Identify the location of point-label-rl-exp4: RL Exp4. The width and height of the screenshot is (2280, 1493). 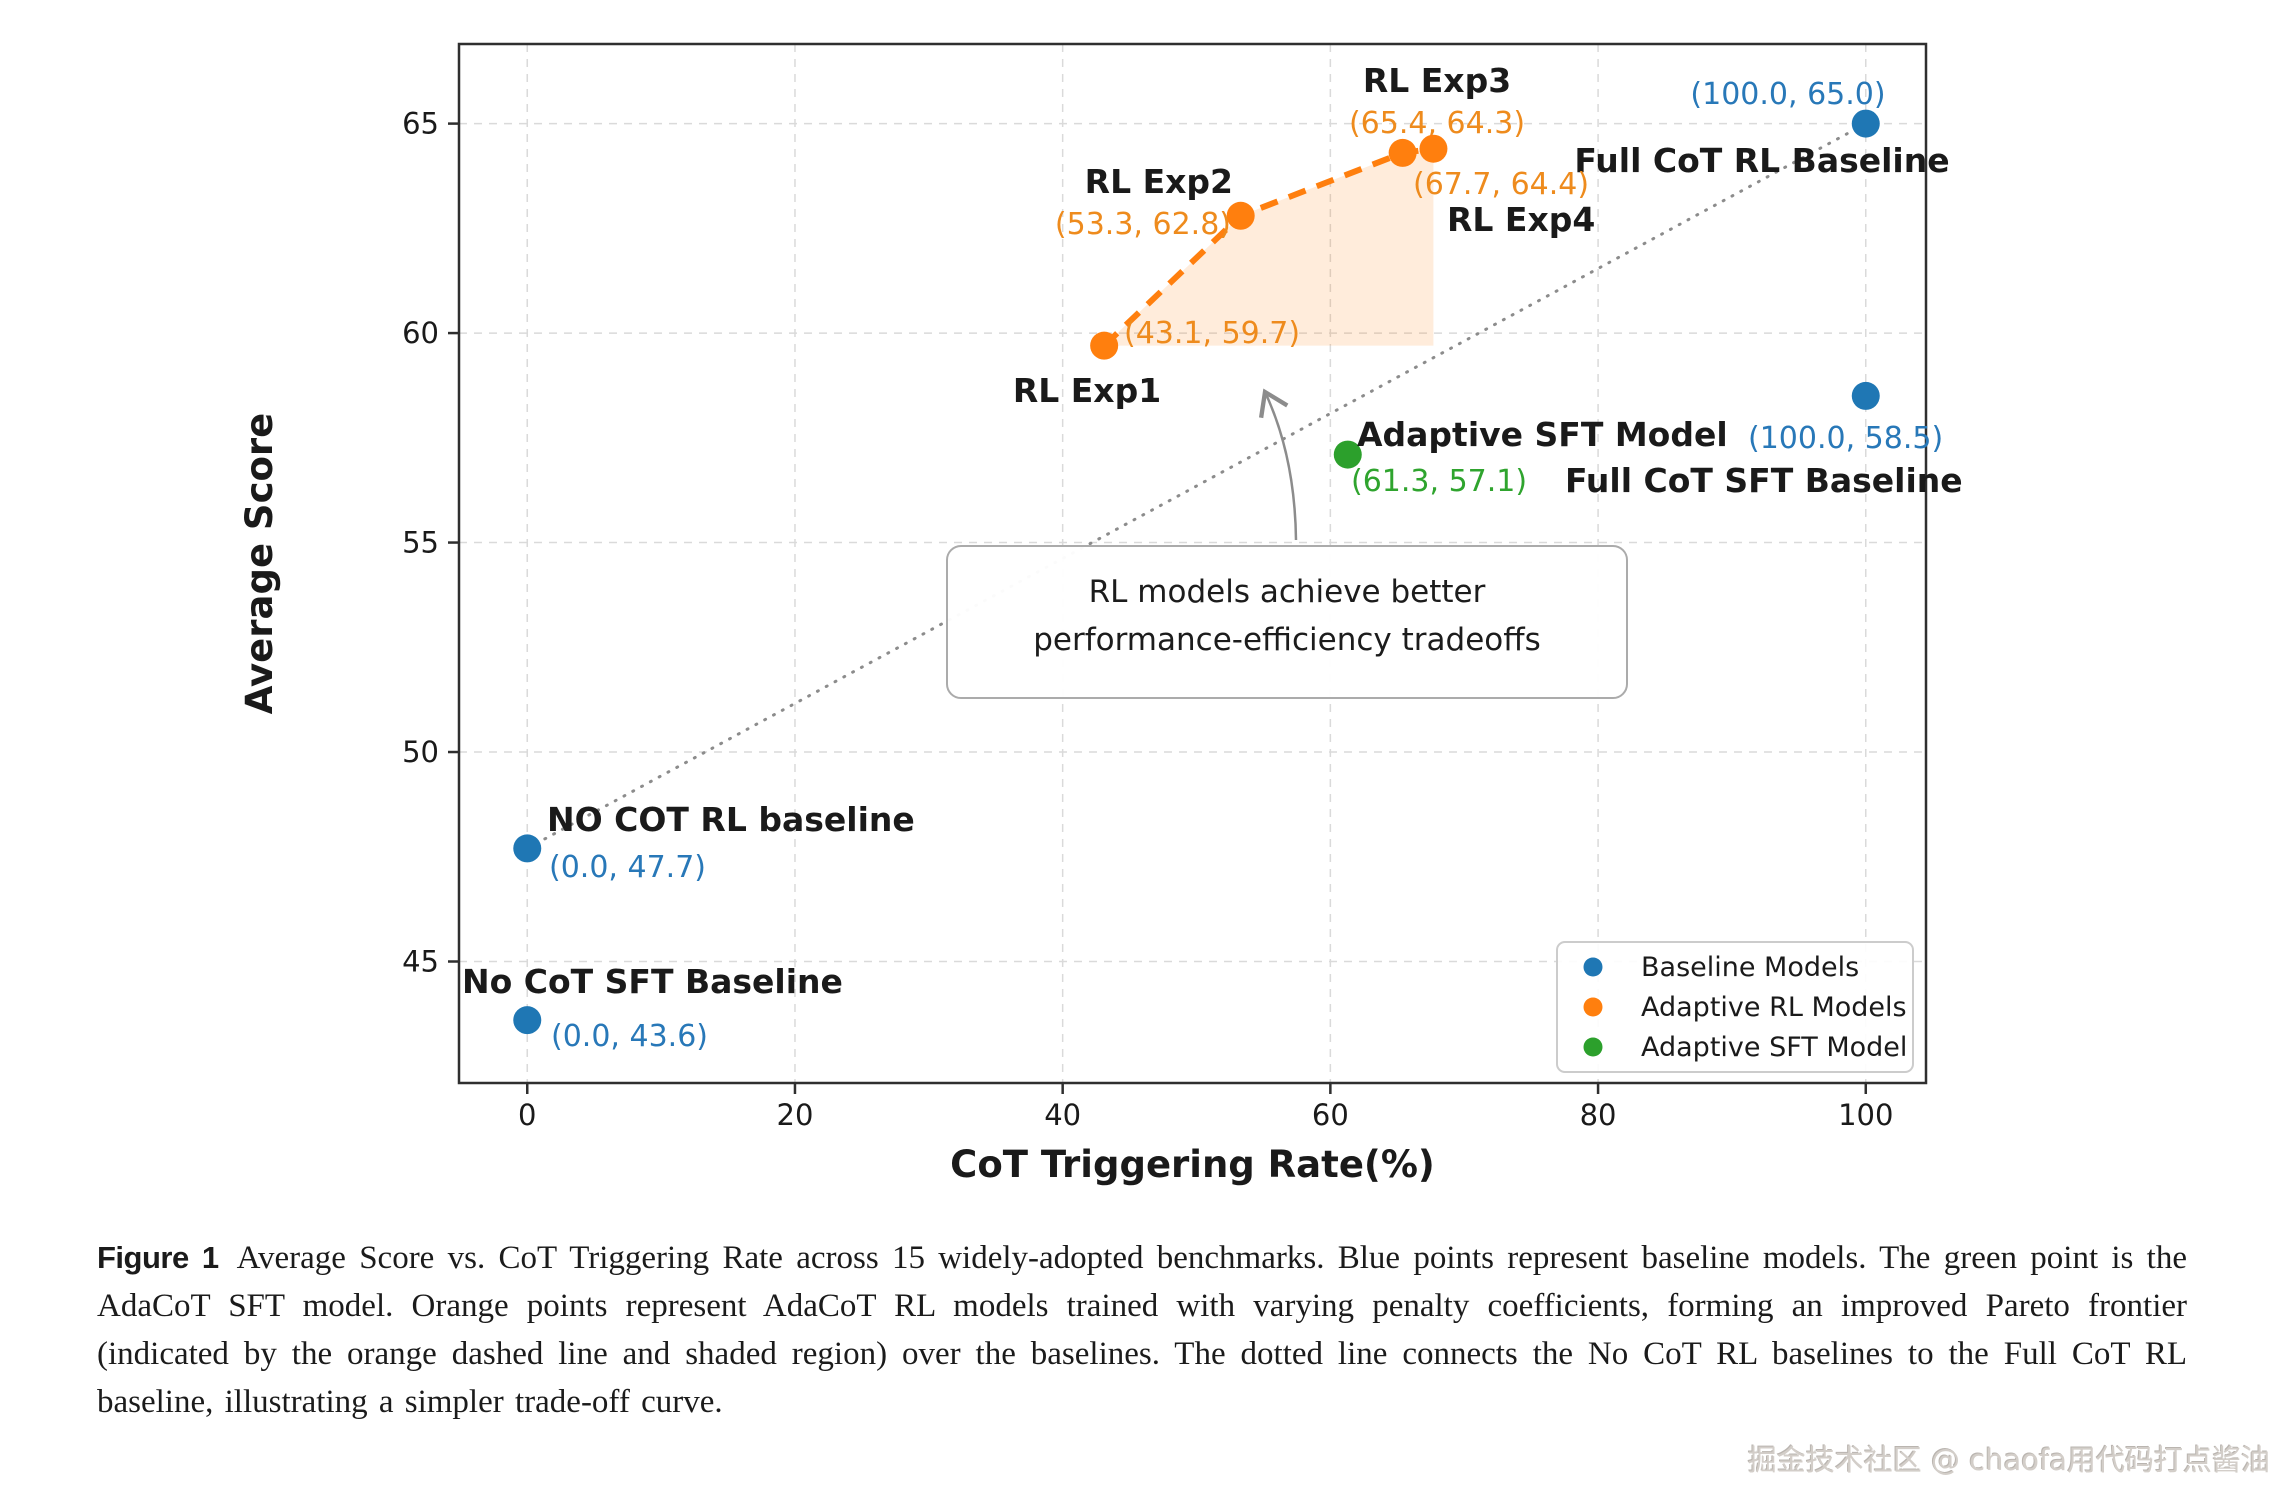
(1521, 219).